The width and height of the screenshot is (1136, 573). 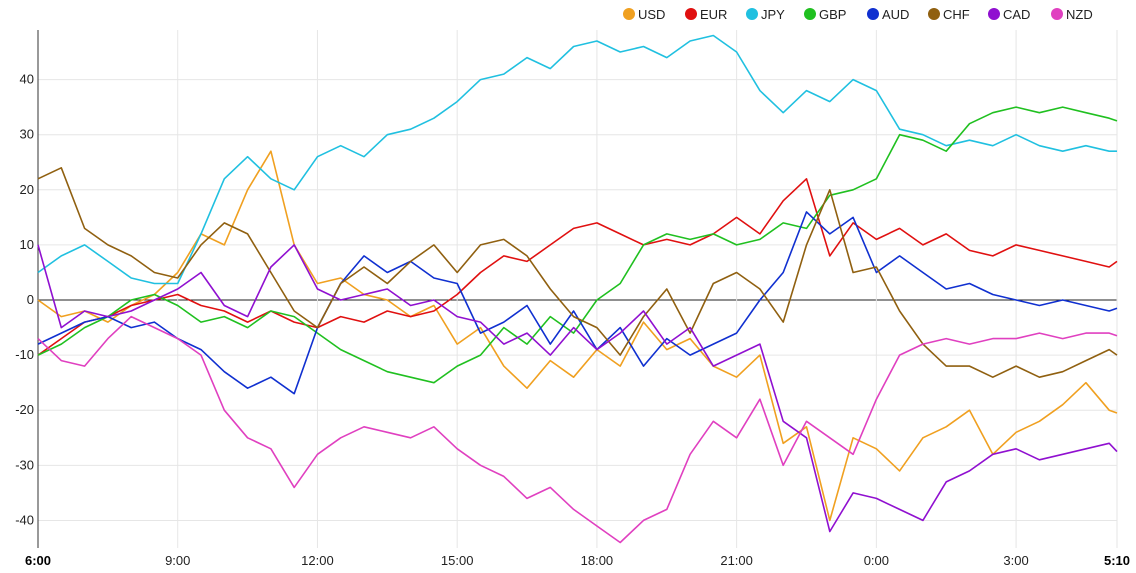 What do you see at coordinates (27, 189) in the screenshot?
I see `y-tick-label: 20` at bounding box center [27, 189].